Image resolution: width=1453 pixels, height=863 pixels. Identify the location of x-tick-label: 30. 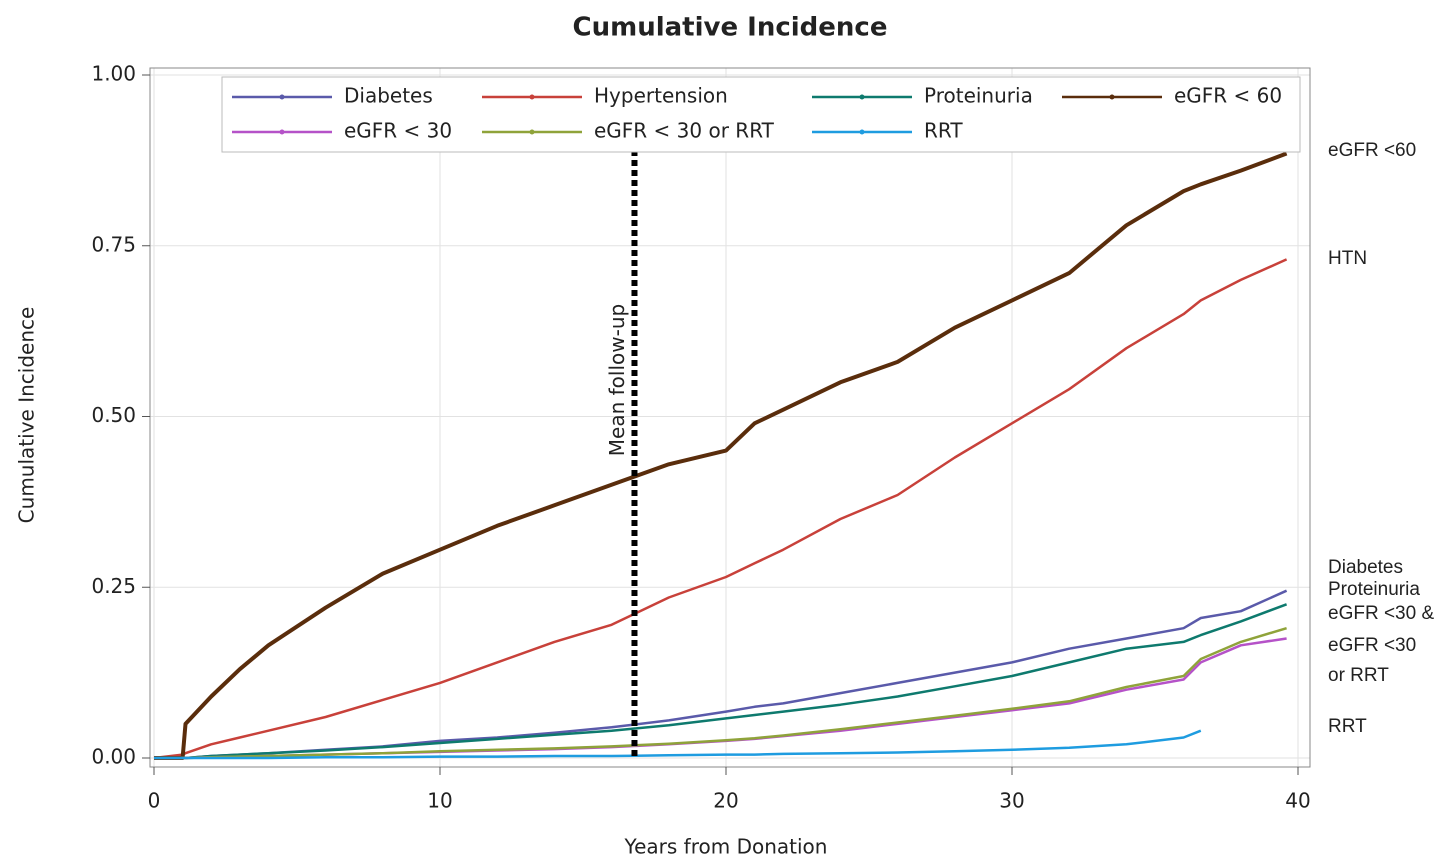
(1011, 801).